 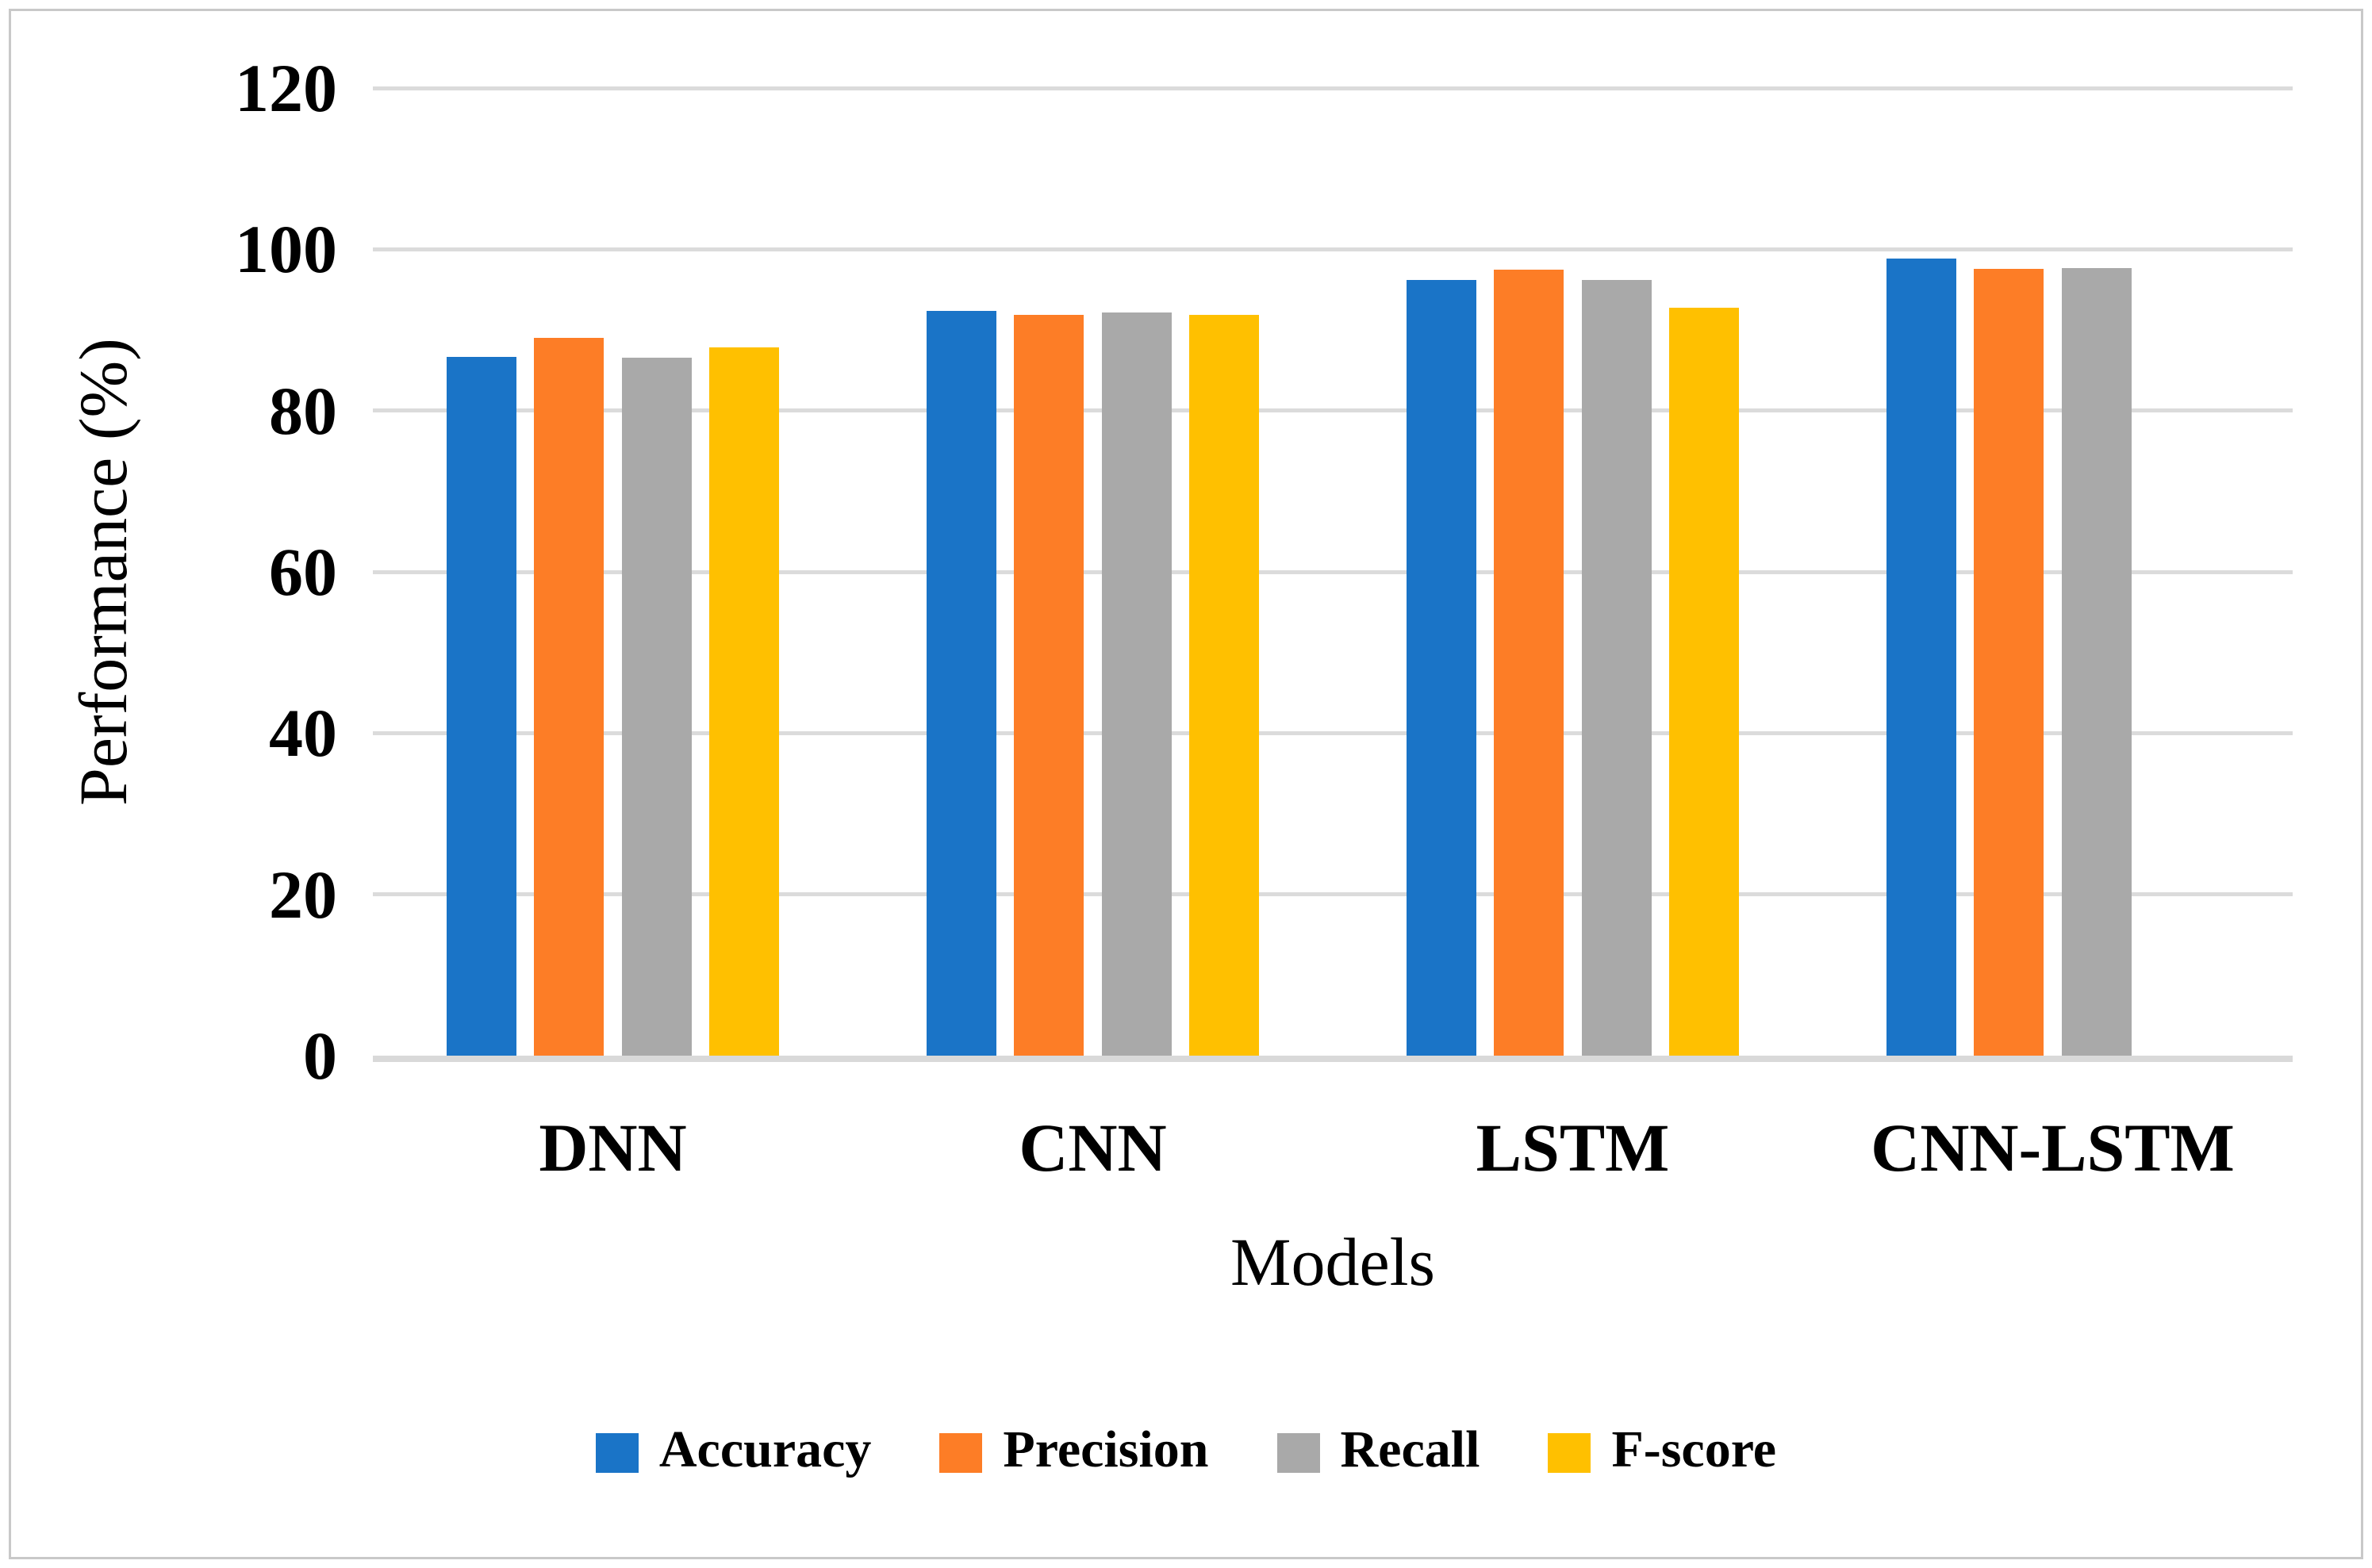 What do you see at coordinates (961, 683) in the screenshot?
I see `bar-accuracy-cnn` at bounding box center [961, 683].